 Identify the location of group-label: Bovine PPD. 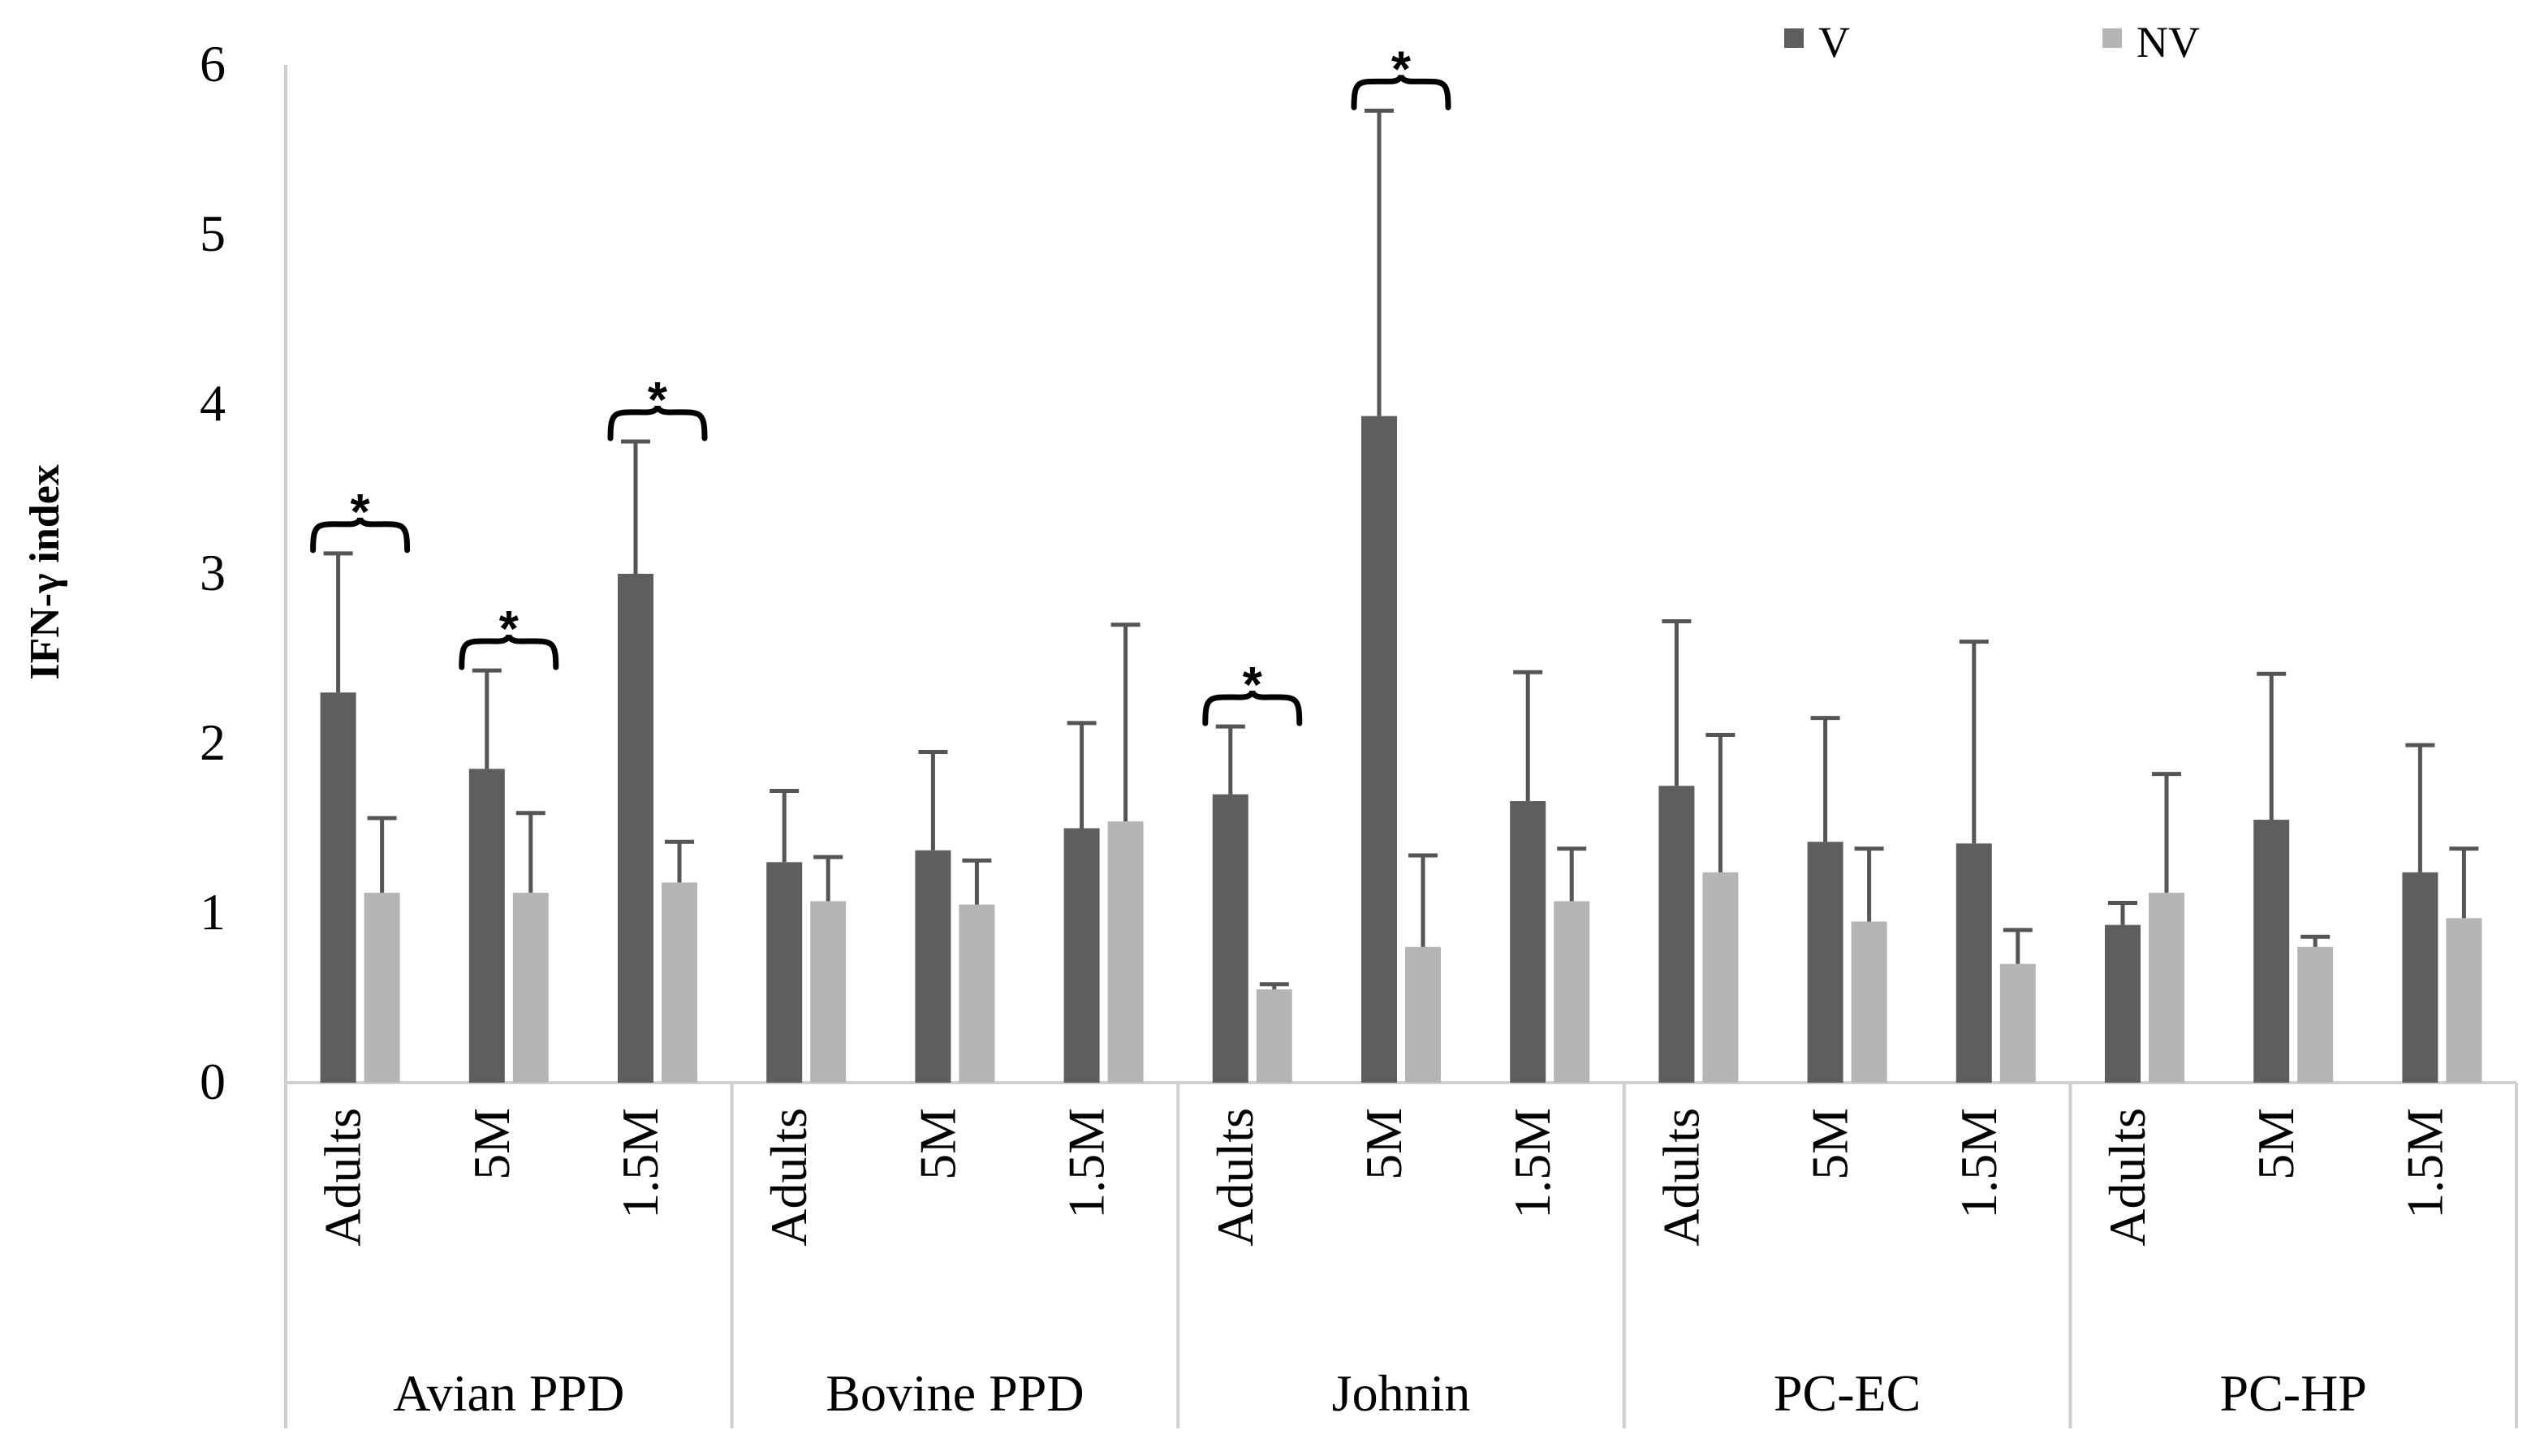
(955, 1393).